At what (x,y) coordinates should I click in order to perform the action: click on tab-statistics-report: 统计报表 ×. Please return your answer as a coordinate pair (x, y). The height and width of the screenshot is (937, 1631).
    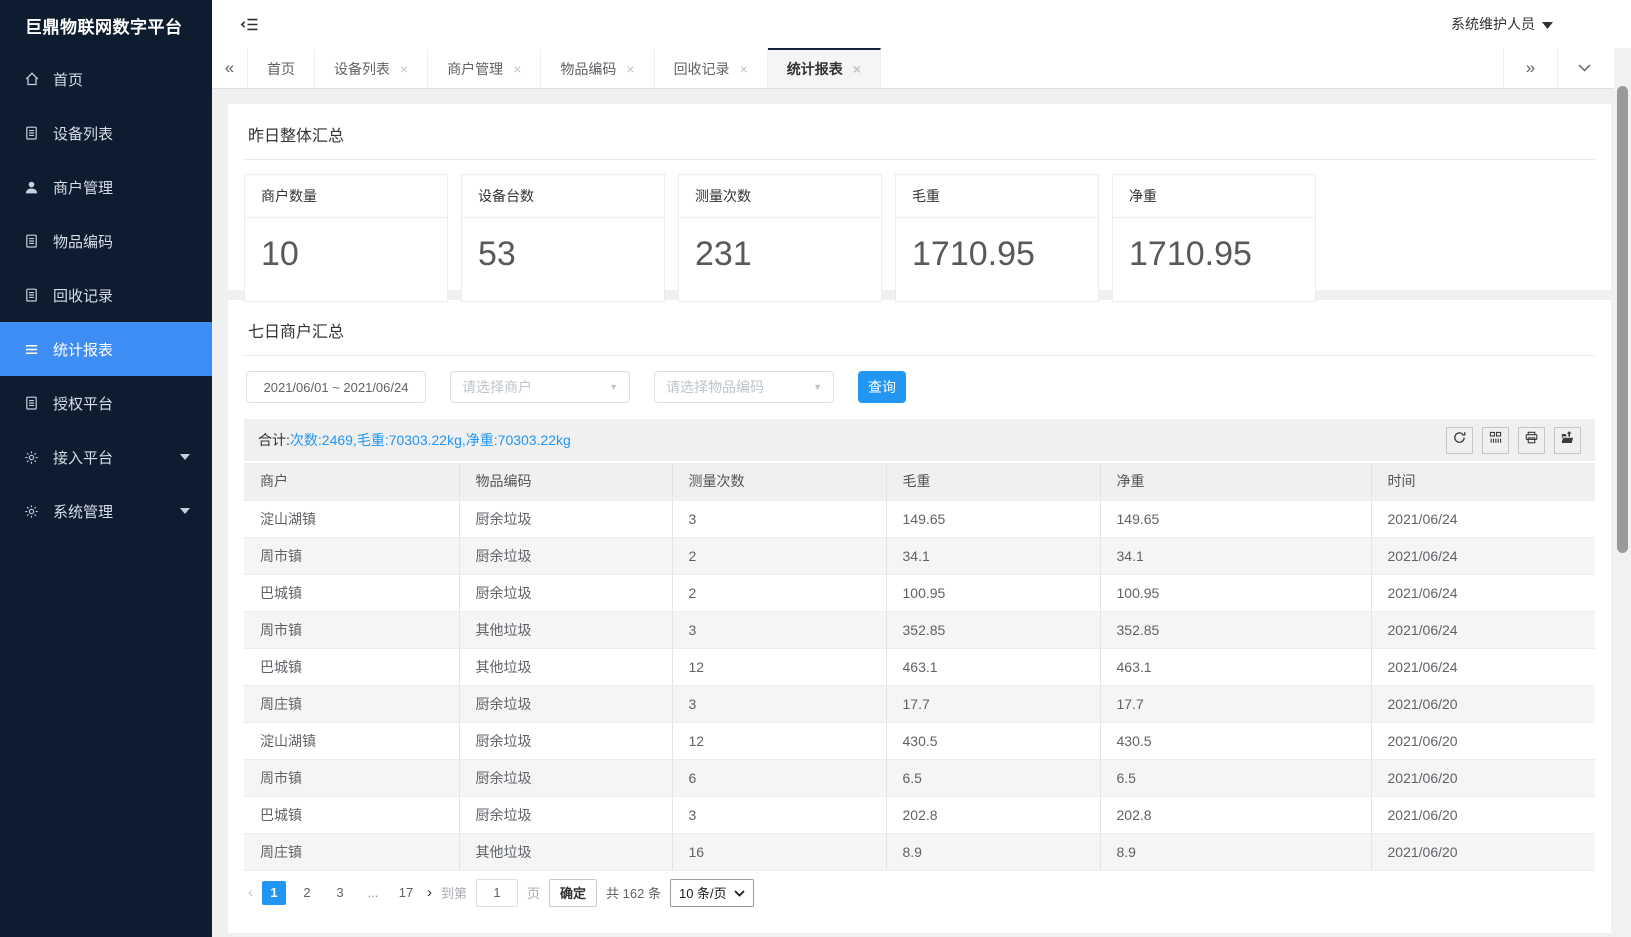
    Looking at the image, I should click on (824, 68).